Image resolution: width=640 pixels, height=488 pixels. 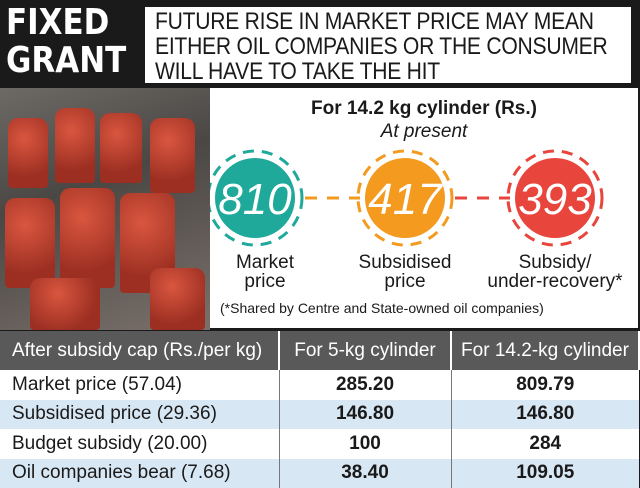 What do you see at coordinates (381, 46) in the screenshot?
I see `headline-line: EITHER OIL COMPANIES OR THE CONSUMER` at bounding box center [381, 46].